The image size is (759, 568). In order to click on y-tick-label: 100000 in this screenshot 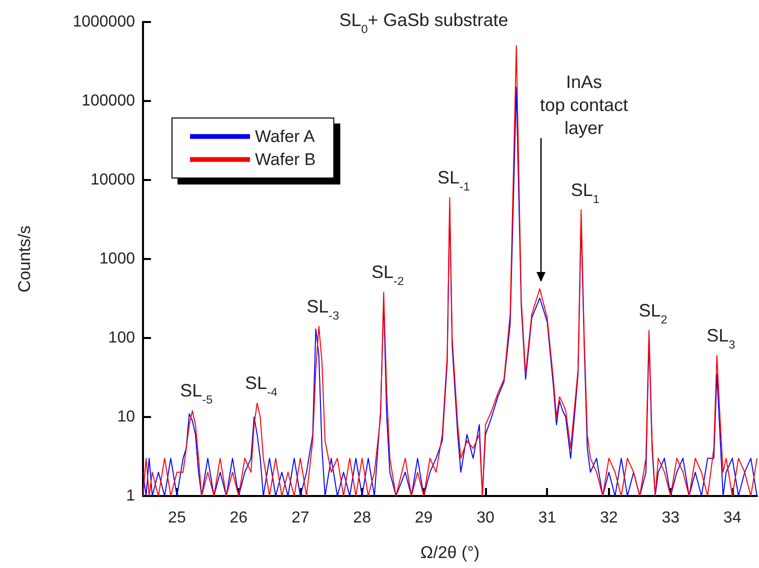, I will do `click(109, 101)`.